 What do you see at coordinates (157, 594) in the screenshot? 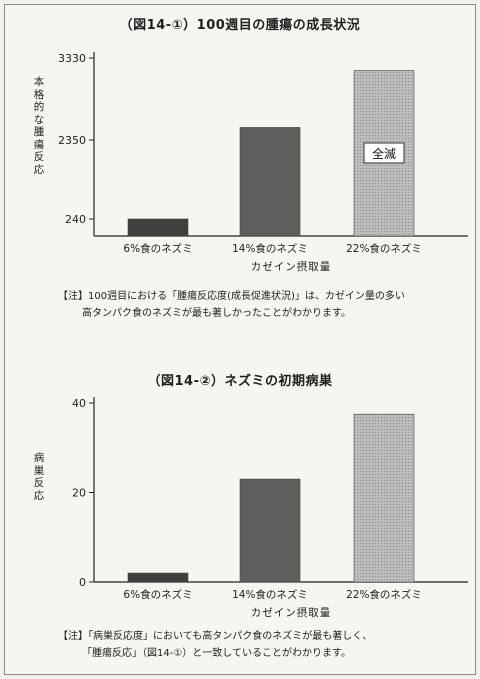
I see `chart2-x-tick-label: 6%食のネズミ` at bounding box center [157, 594].